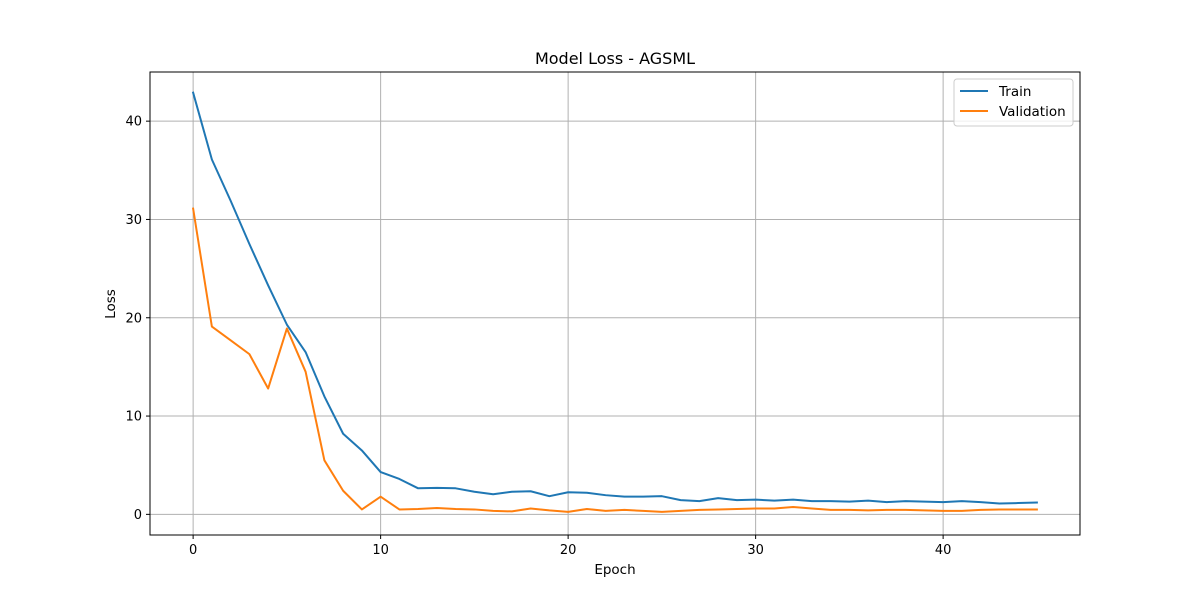 The height and width of the screenshot is (600, 1200). Describe the element at coordinates (133, 220) in the screenshot. I see `y-tick-label-30: 30` at that location.